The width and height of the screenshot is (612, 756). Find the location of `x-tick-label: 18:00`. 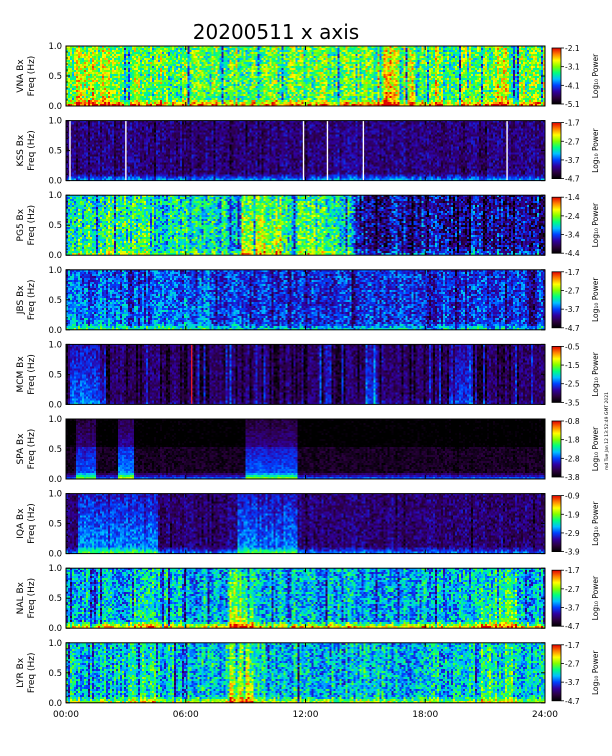

x-tick-label: 18:00 is located at coordinates (425, 715).